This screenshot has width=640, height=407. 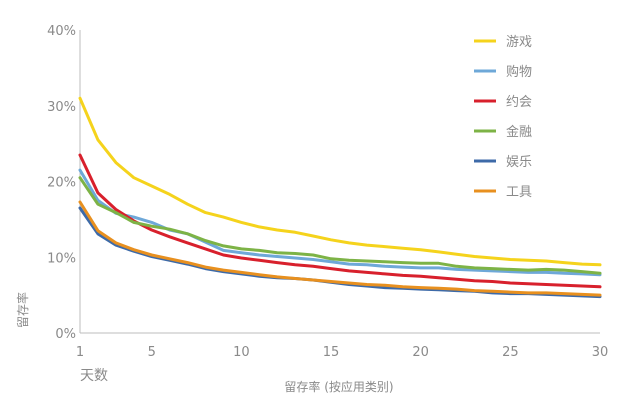 I want to click on y-tick-labels: 0% 10% 20% 30% 40%, so click(x=61, y=183).